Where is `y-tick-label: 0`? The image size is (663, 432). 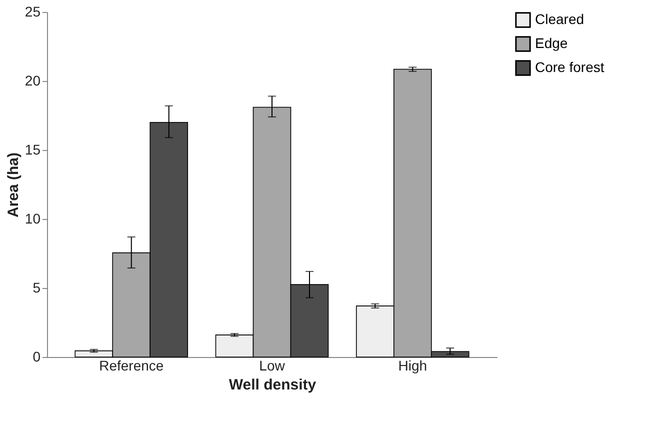
y-tick-label: 0 is located at coordinates (36, 356).